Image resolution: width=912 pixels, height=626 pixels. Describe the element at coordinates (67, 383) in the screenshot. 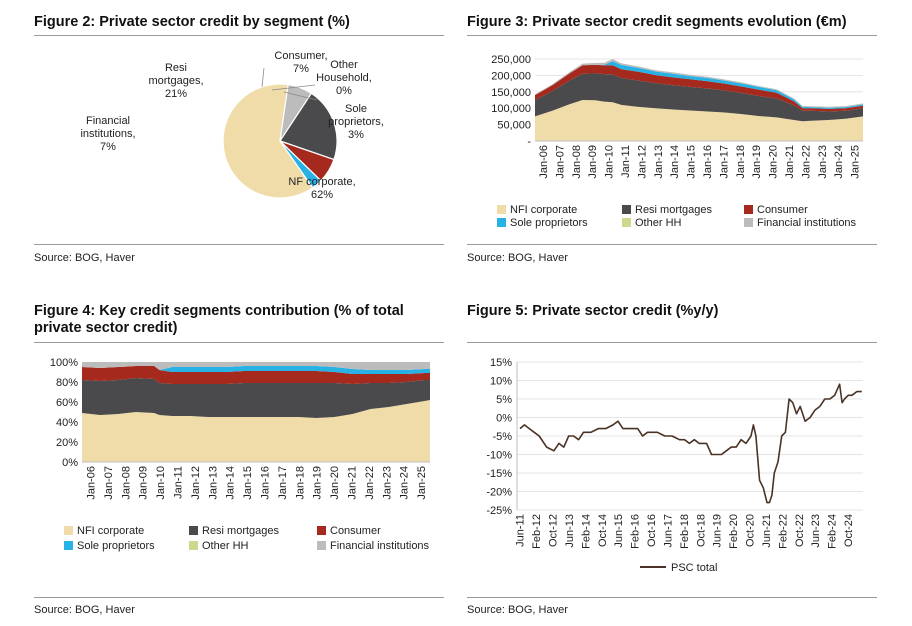

I see `y-tick-label: 80%` at that location.